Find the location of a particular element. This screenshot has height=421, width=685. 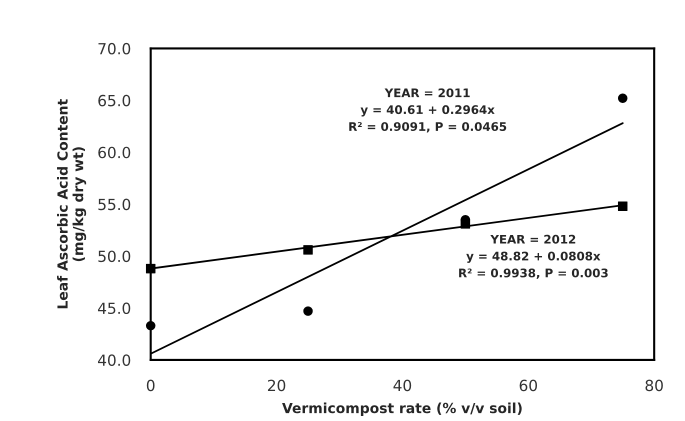

x-axis-title: Vermicompost rate (% v/v soil) is located at coordinates (402, 409).